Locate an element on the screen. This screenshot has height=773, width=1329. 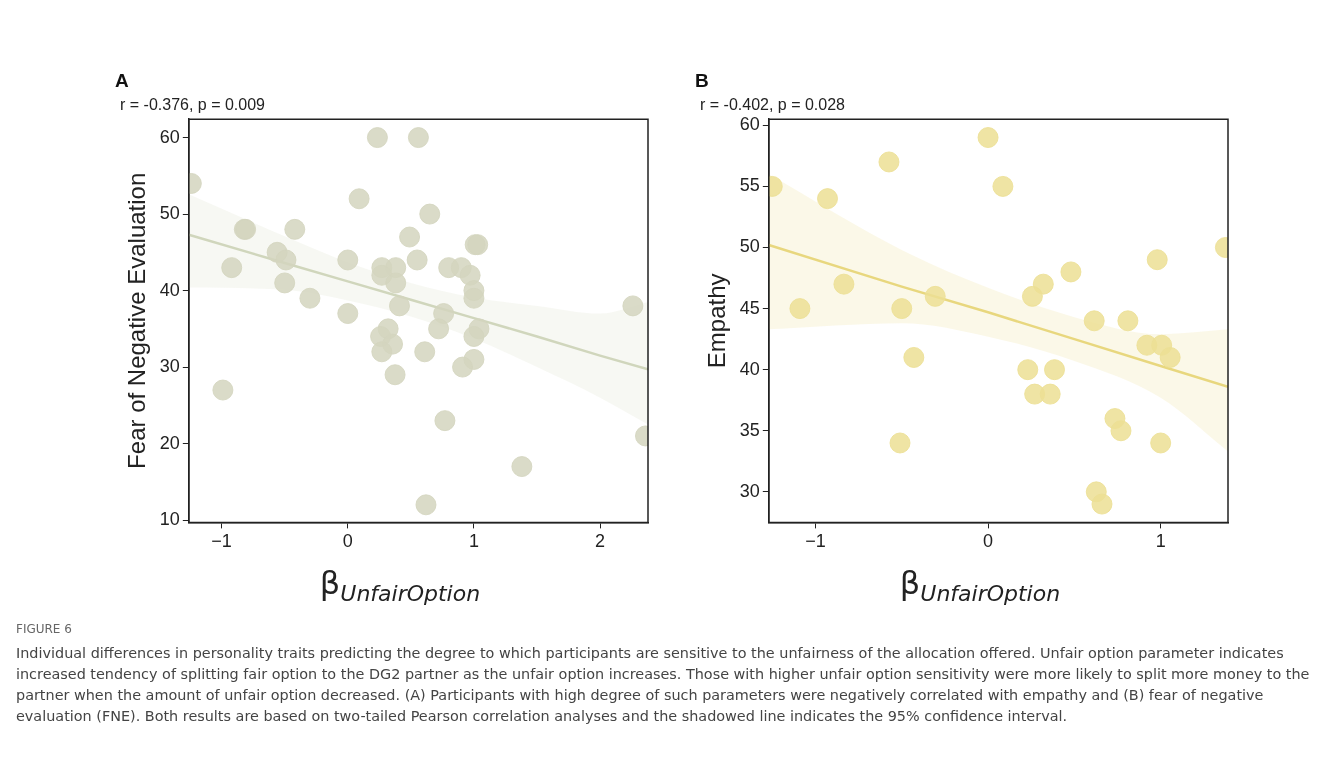
caption: FIGURE 6 is located at coordinates (44, 629).